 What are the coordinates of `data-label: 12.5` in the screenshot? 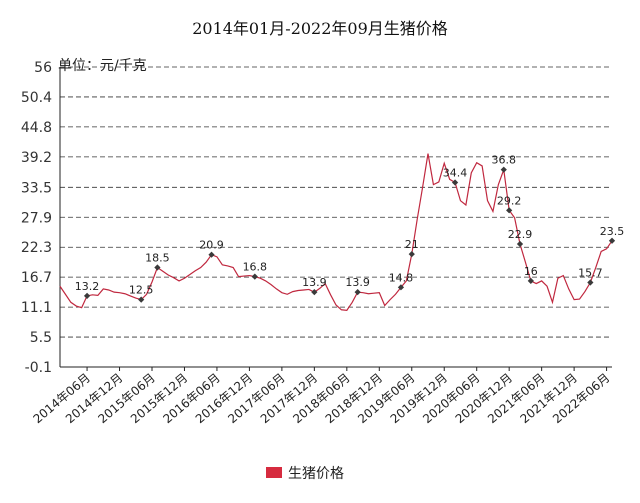 It's located at (141, 290).